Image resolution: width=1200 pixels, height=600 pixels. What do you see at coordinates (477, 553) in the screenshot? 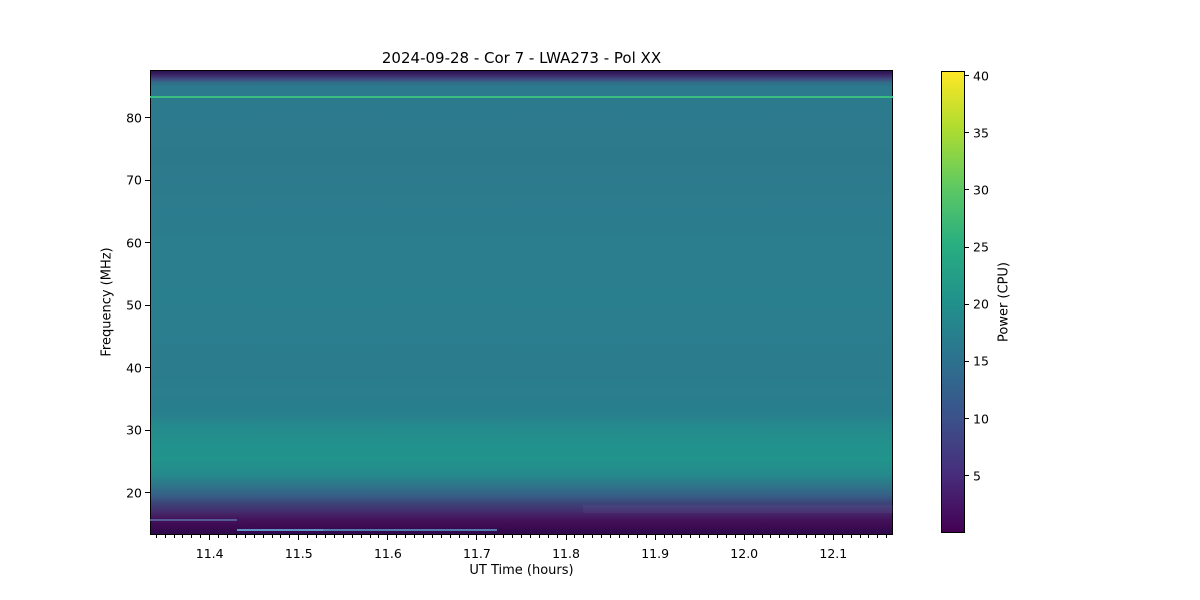
I see `x-tick-label: 11.7` at bounding box center [477, 553].